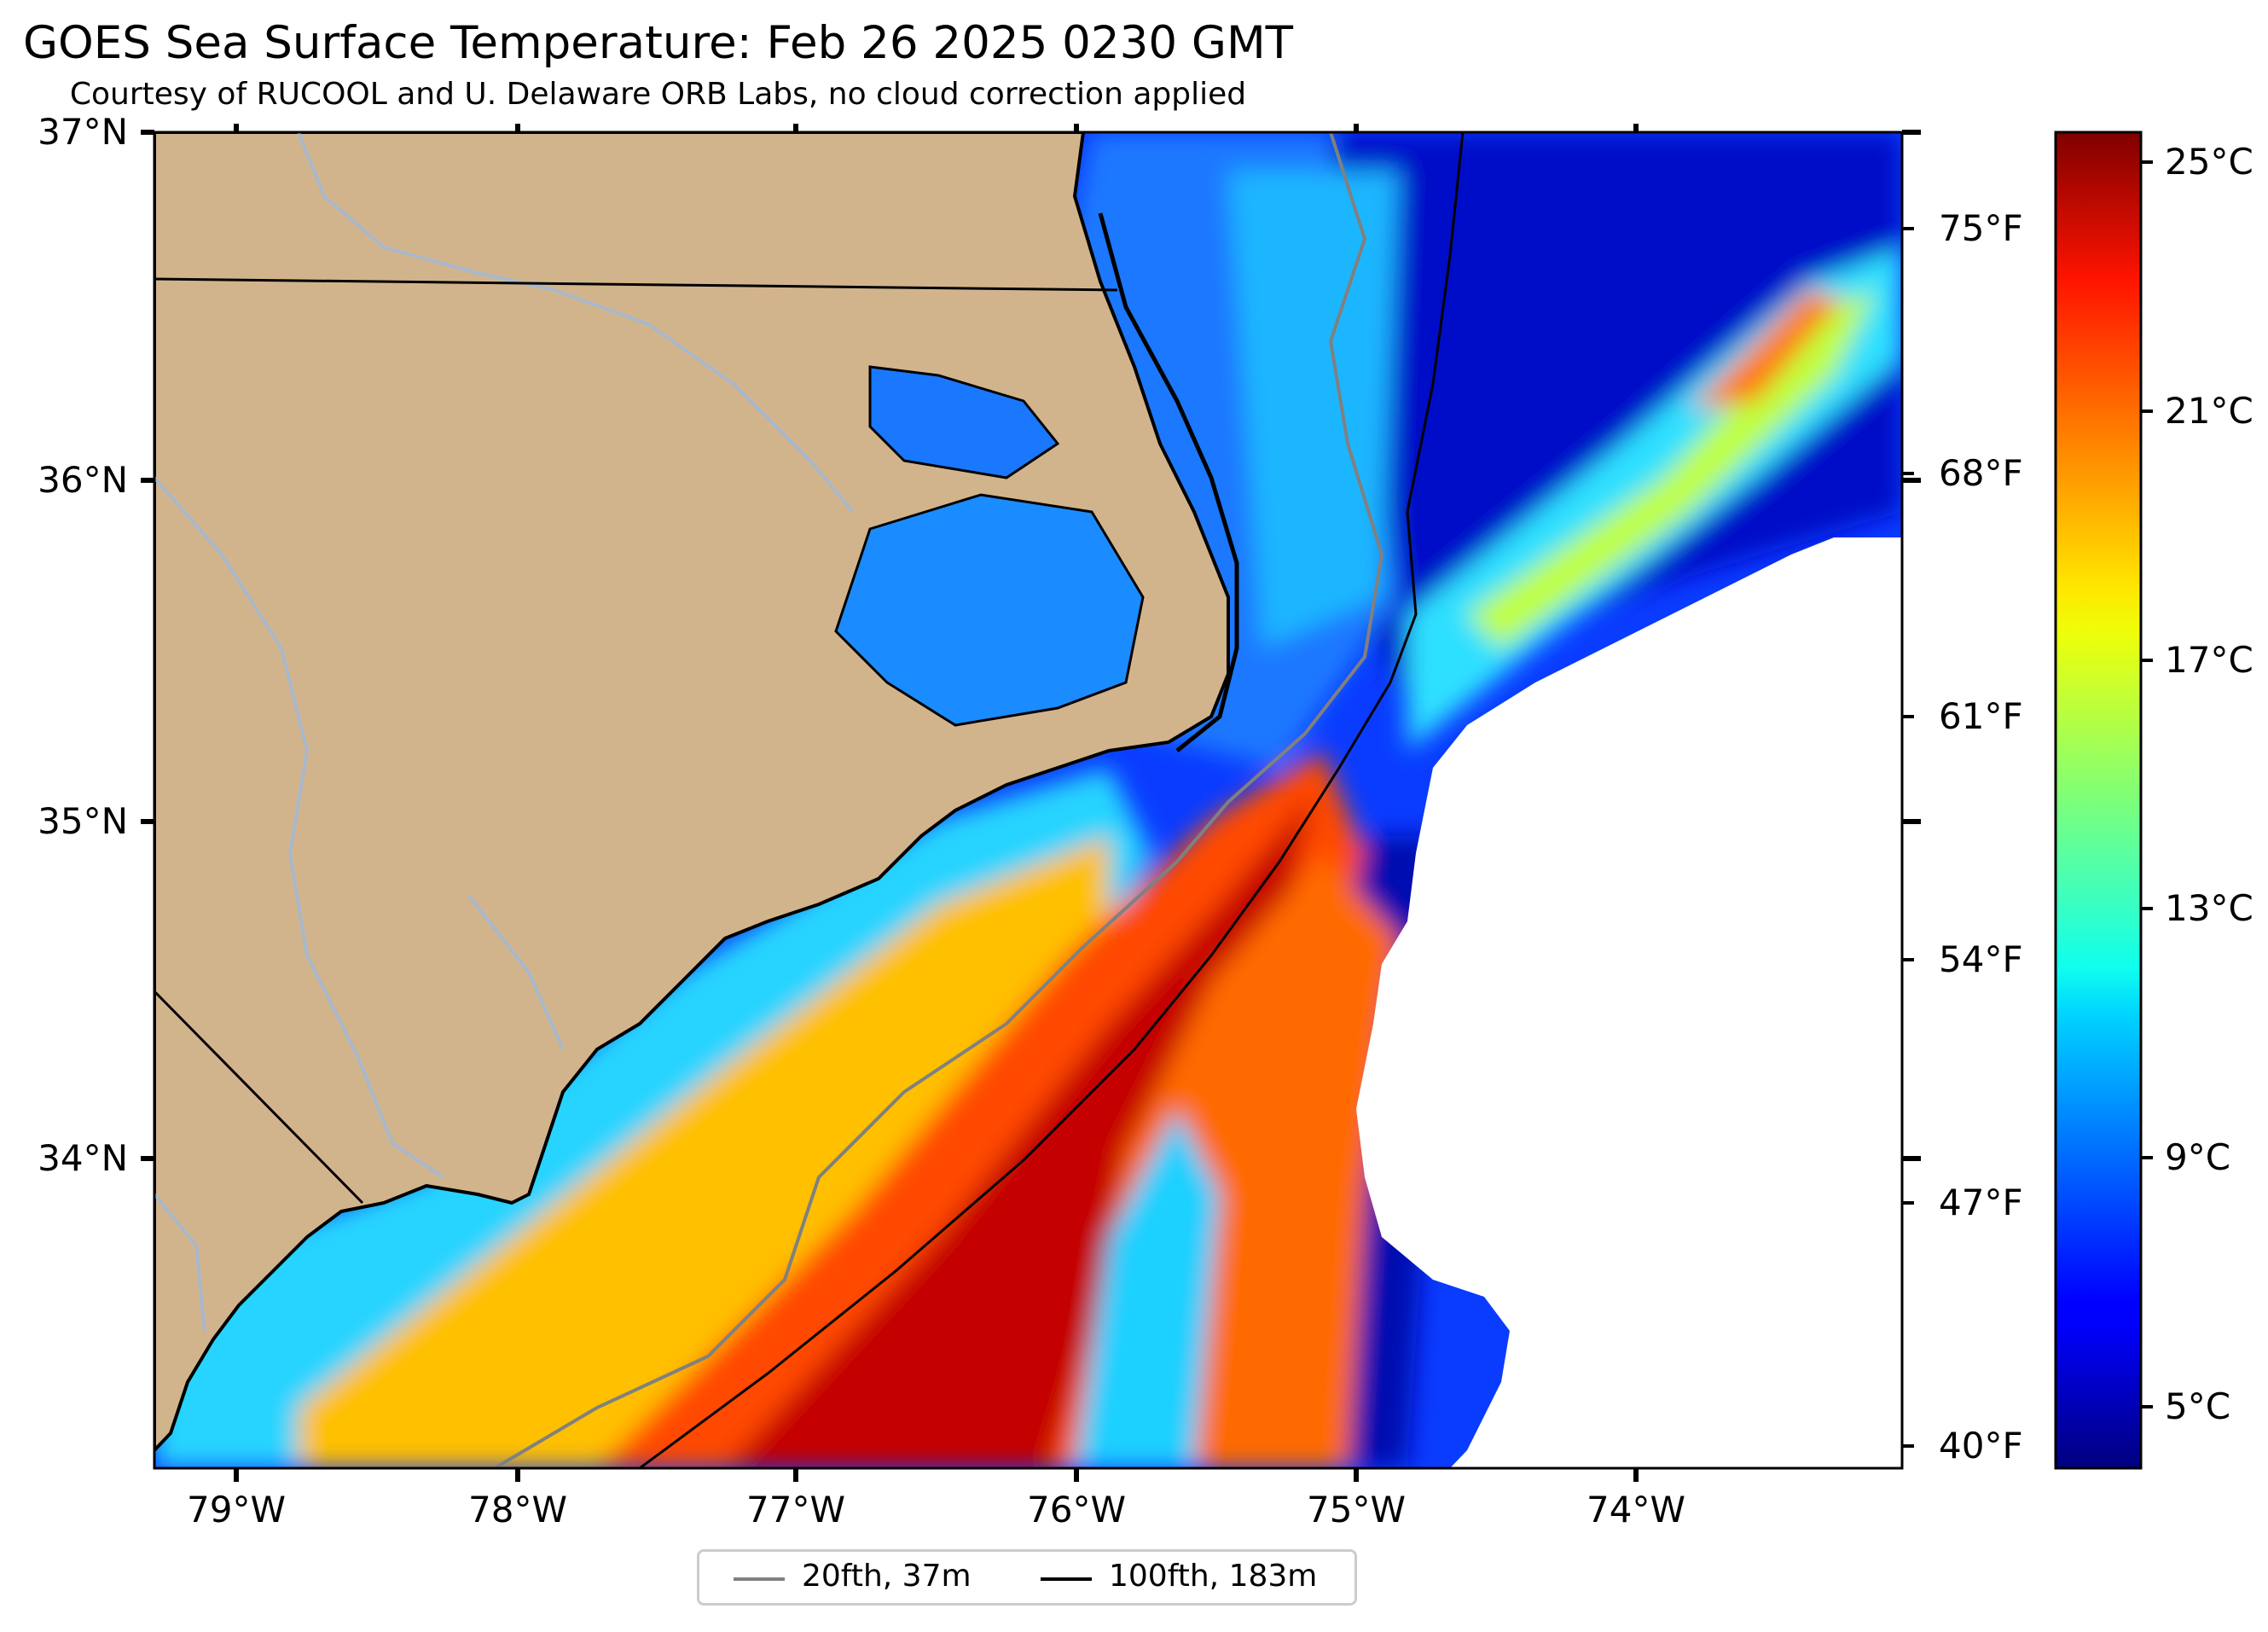 Image resolution: width=2268 pixels, height=1632 pixels. What do you see at coordinates (83, 1158) in the screenshot?
I see `lat-label-34: 34°N` at bounding box center [83, 1158].